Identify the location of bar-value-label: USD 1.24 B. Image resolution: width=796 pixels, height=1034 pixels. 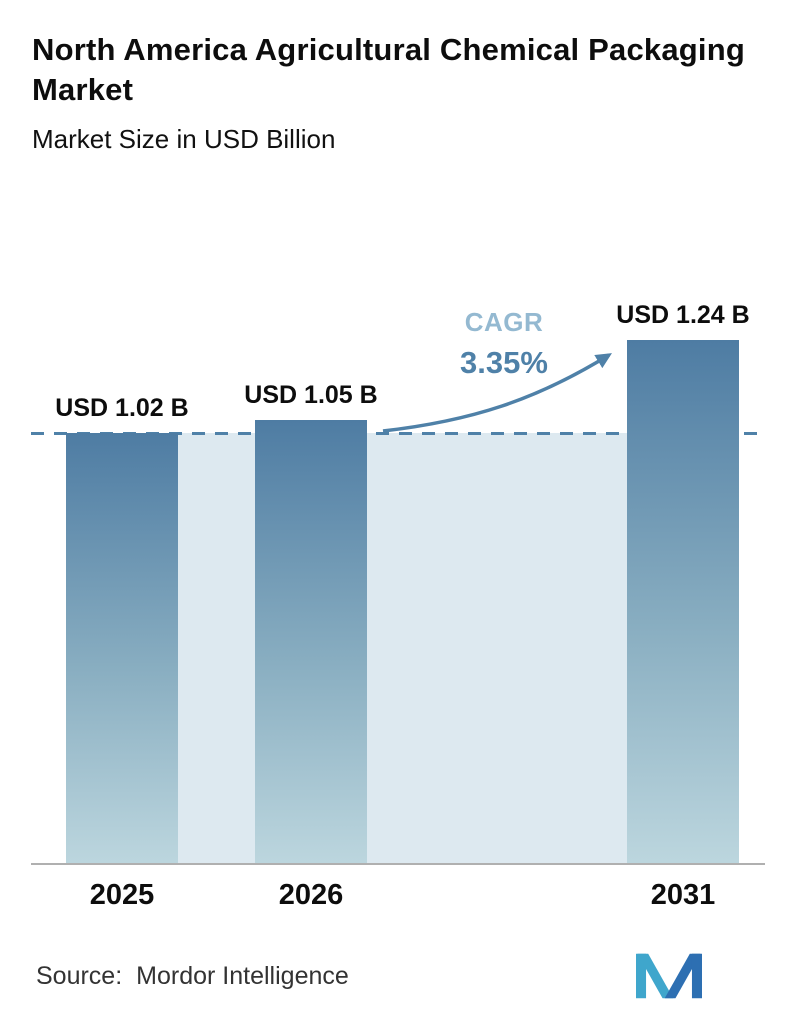
(683, 315).